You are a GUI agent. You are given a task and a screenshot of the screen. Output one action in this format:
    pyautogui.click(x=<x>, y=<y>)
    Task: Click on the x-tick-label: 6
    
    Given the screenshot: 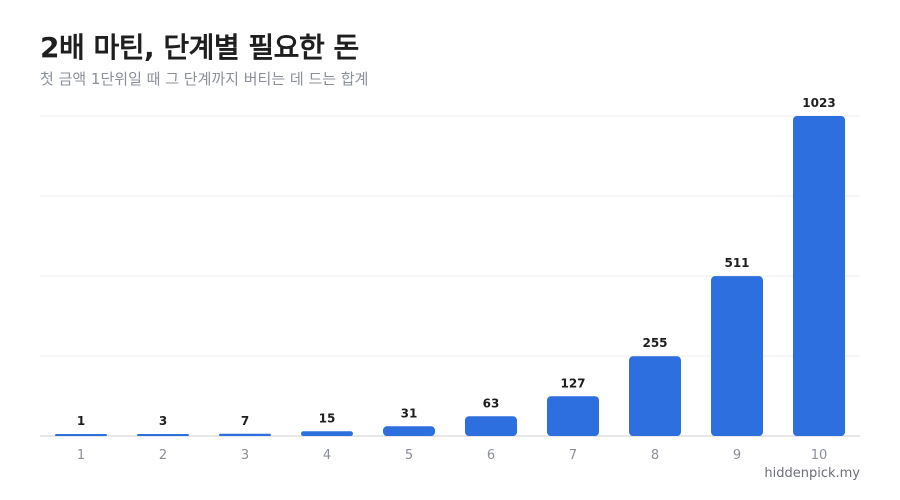 What is the action you would take?
    pyautogui.click(x=491, y=455)
    